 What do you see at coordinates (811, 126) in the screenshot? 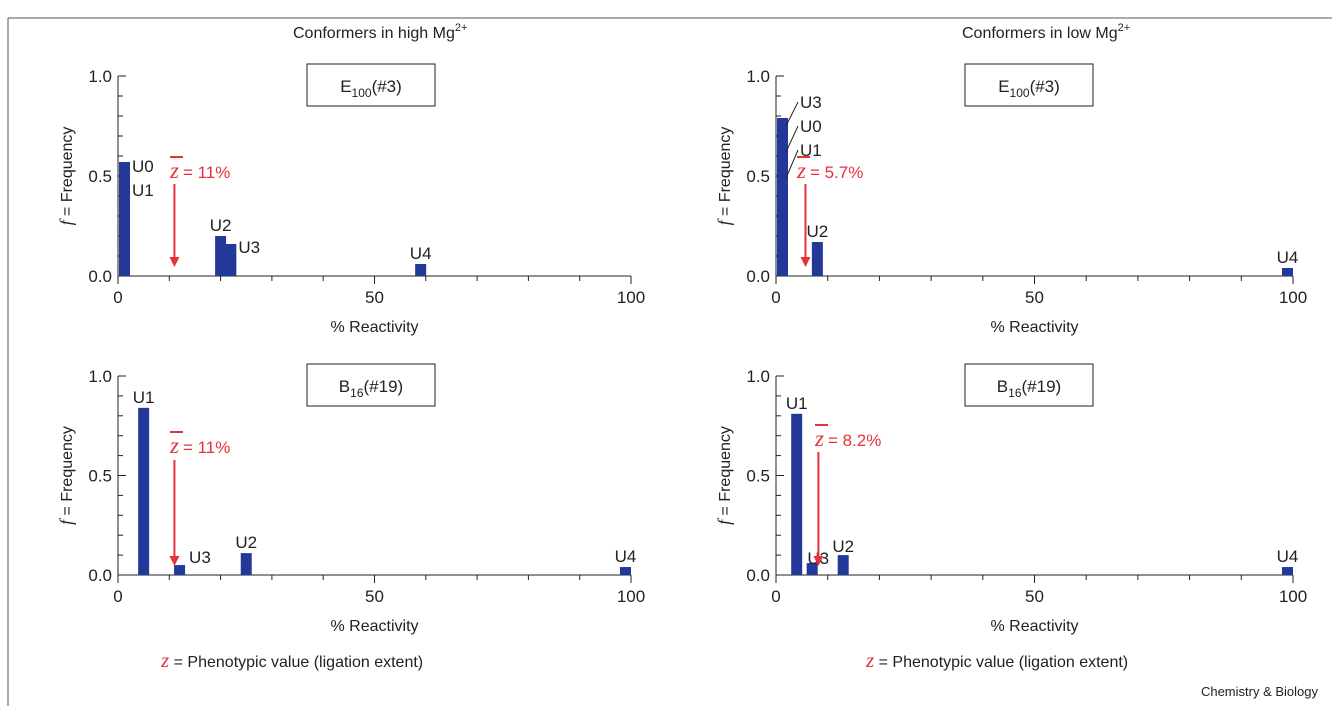
I see `bar-label: U0` at bounding box center [811, 126].